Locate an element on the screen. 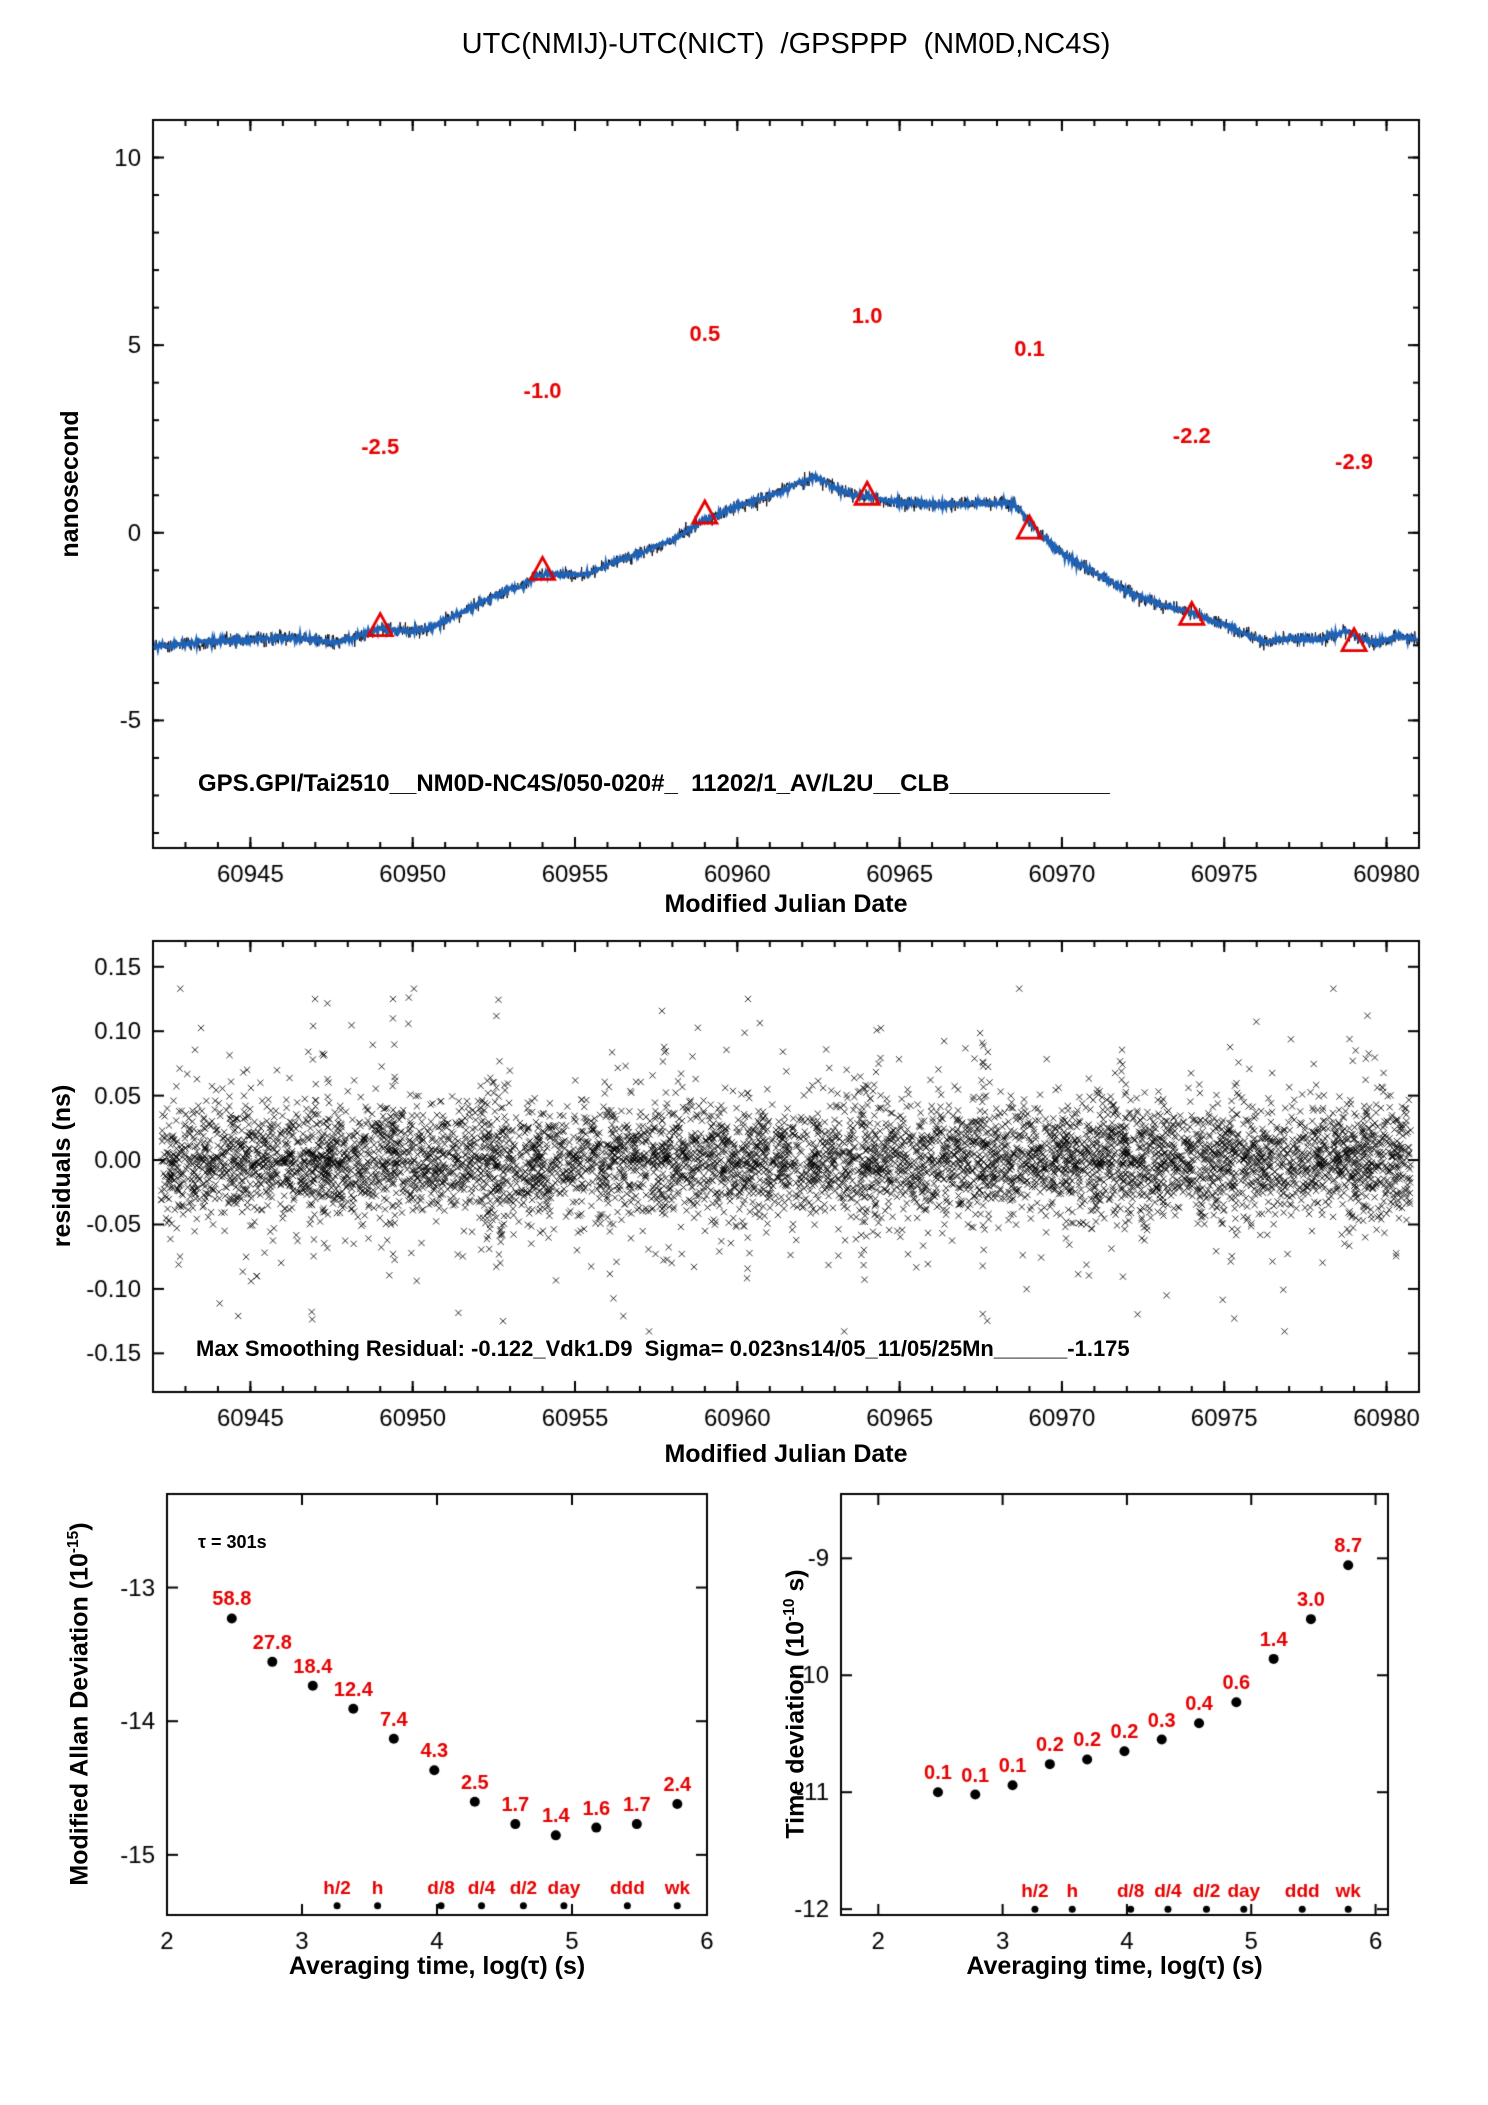  residuals-x-axis-label: Modified Julian Date is located at coordinates (786, 1454).